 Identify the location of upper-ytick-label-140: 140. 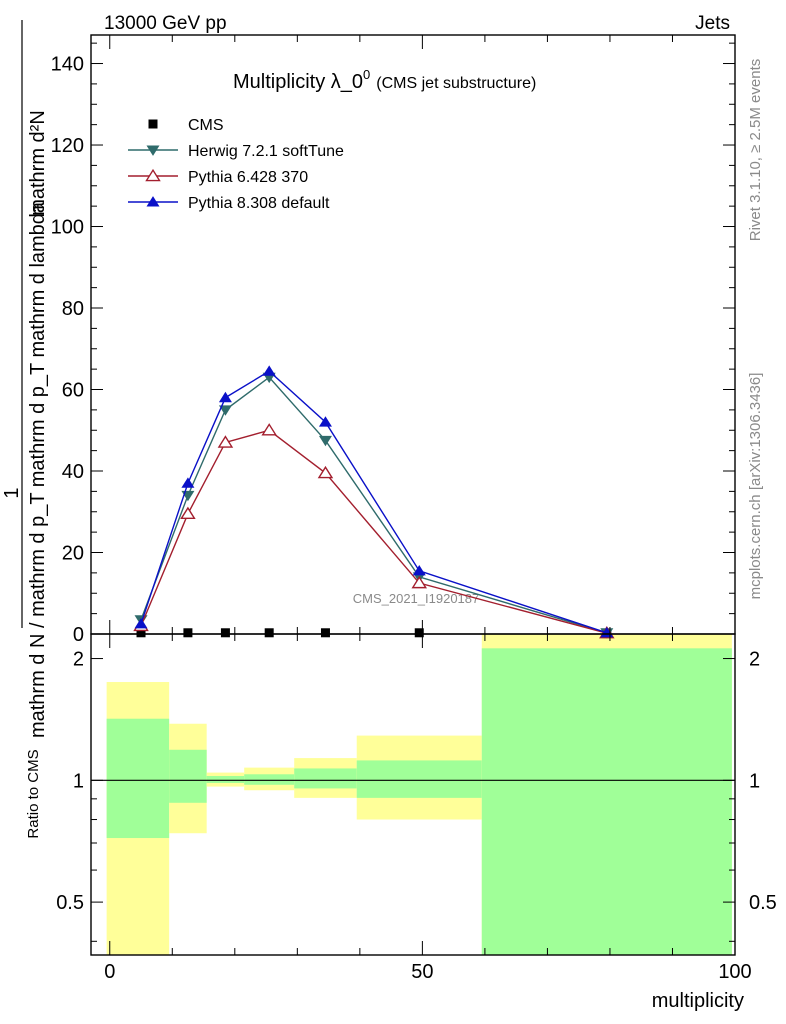
(67, 65).